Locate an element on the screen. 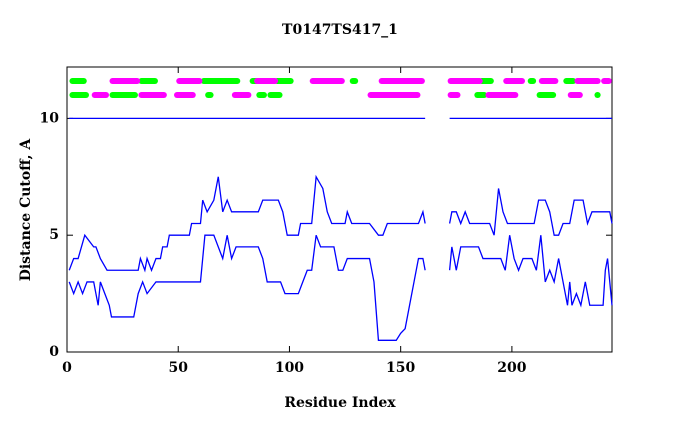 The width and height of the screenshot is (681, 421). x-tick-label: 100 is located at coordinates (289, 368).